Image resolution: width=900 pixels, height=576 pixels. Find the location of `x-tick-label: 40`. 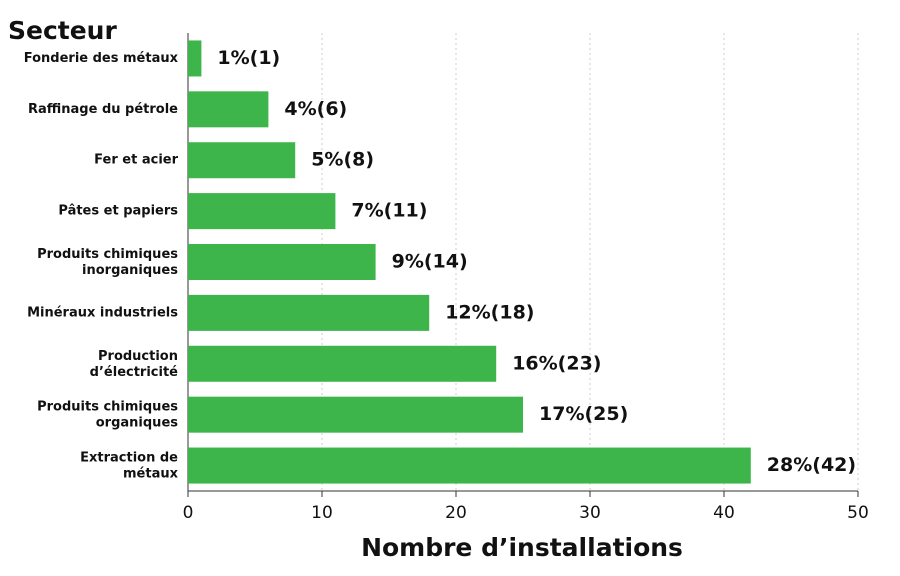

x-tick-label: 40 is located at coordinates (724, 513).